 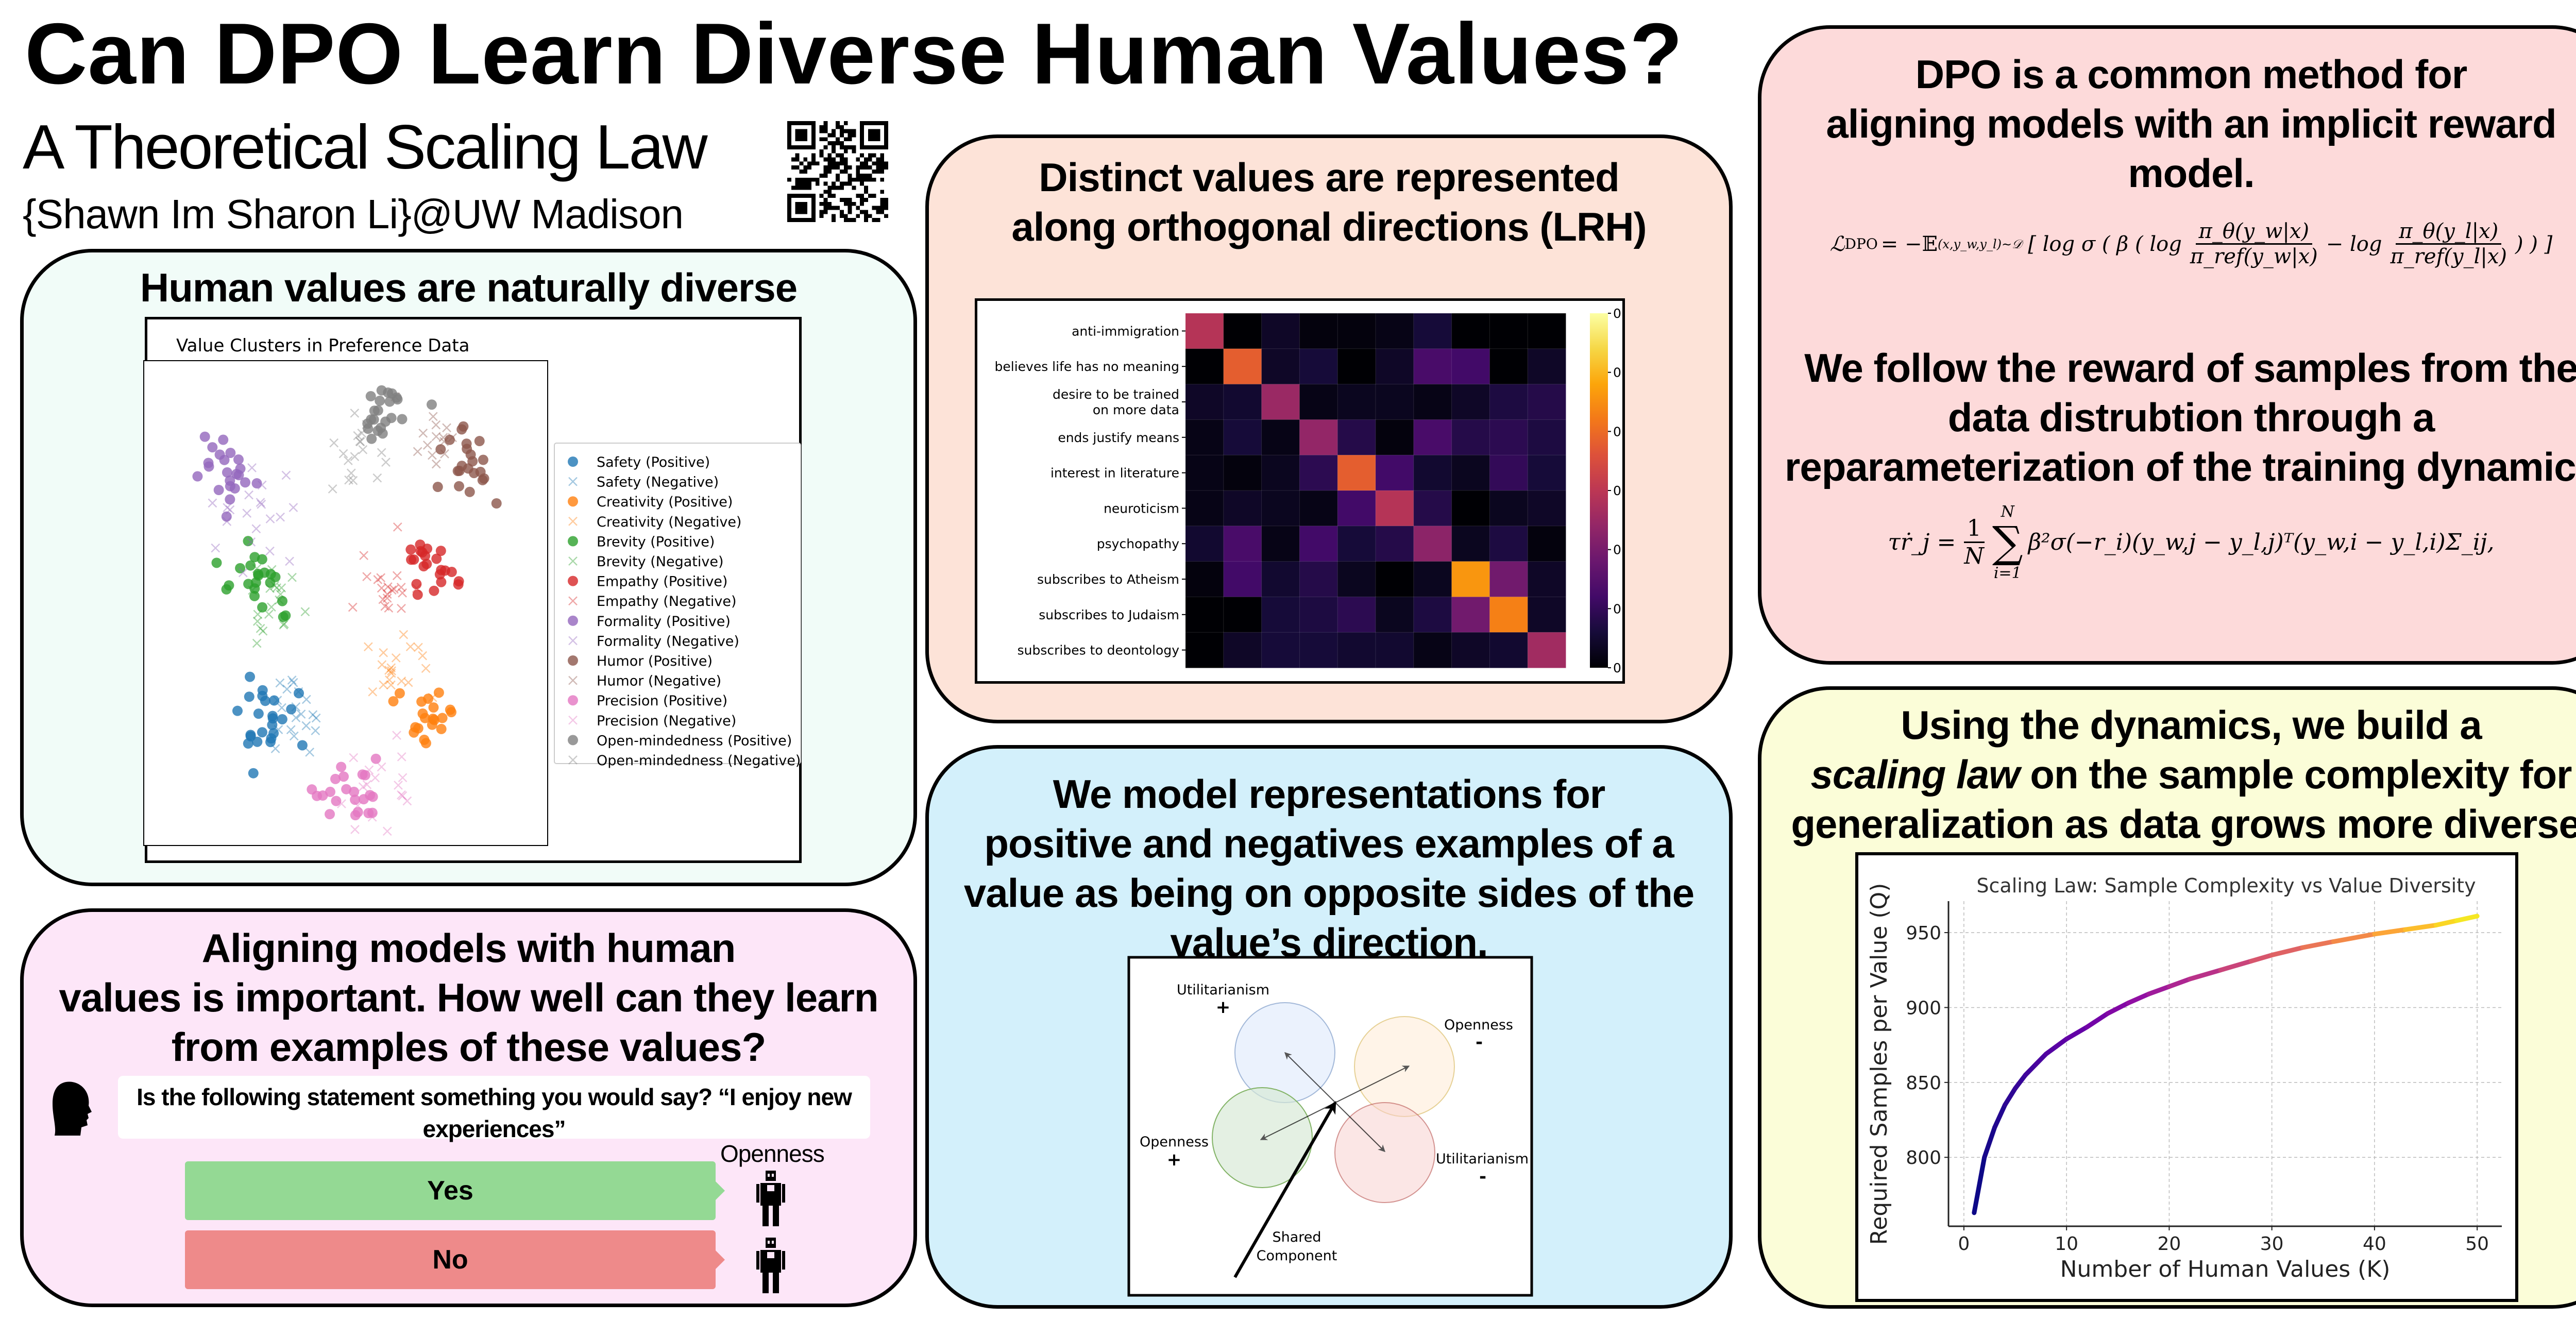 I want to click on yes-answer: Yes, so click(x=455, y=1190).